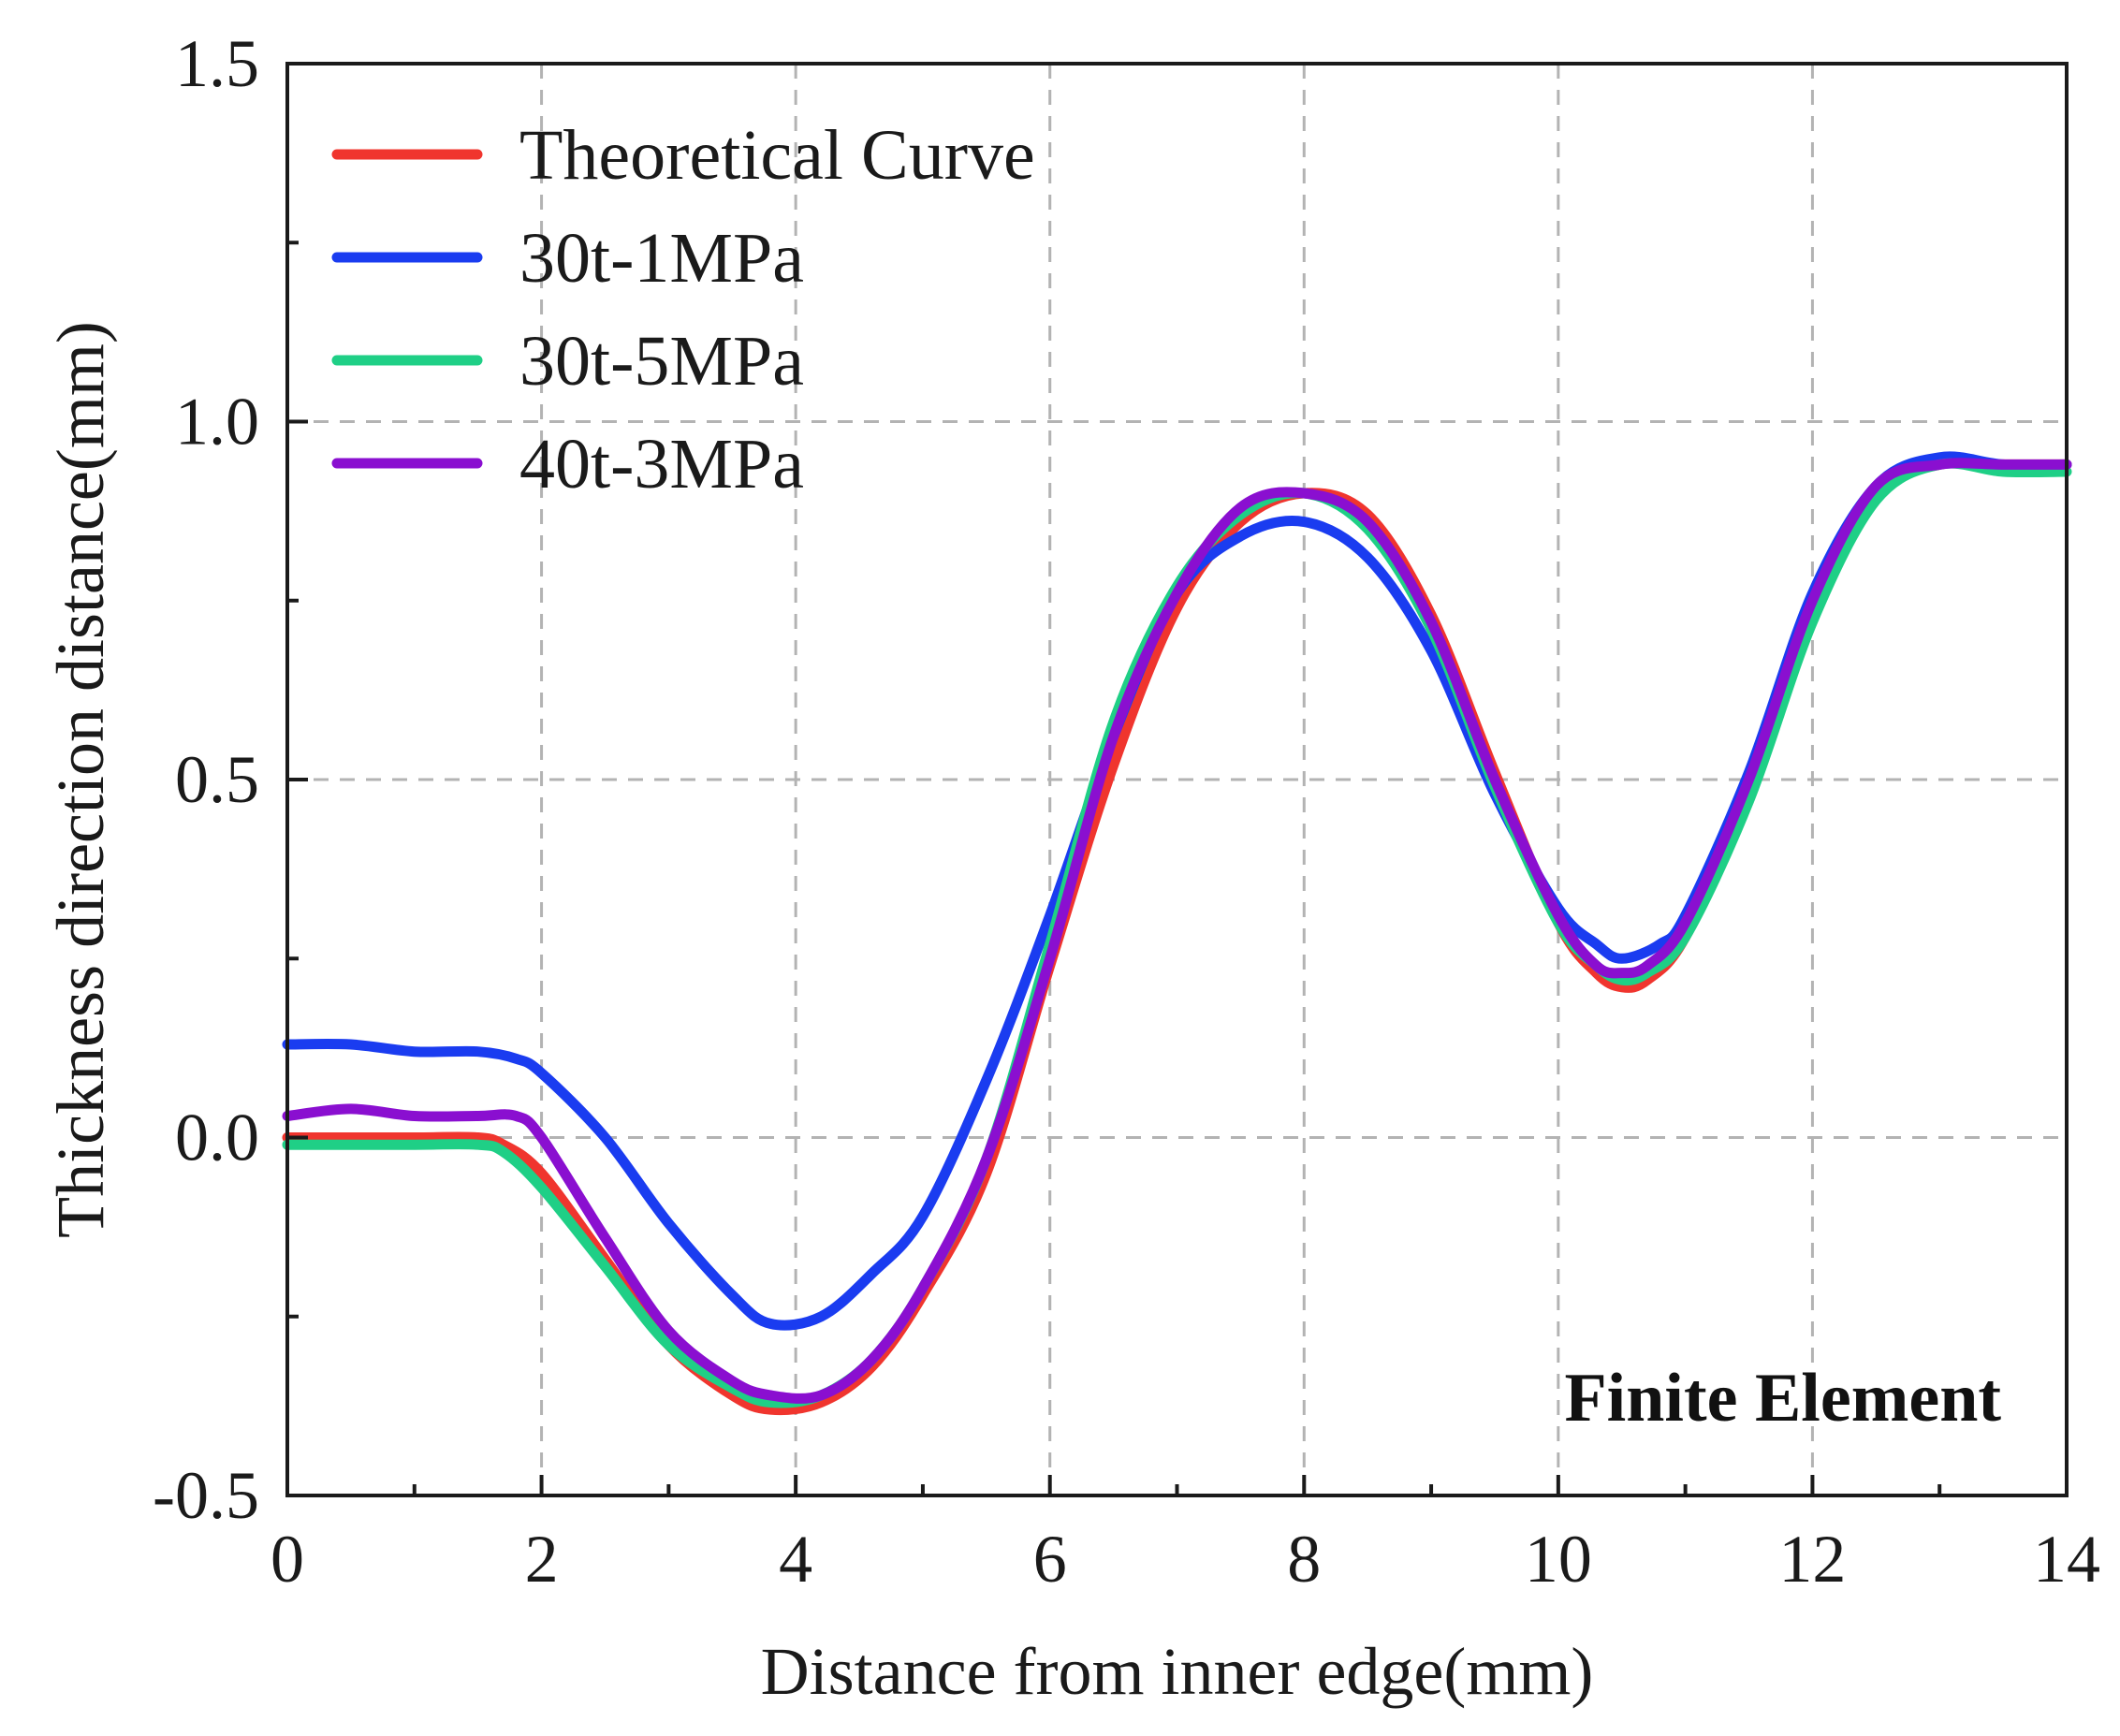  What do you see at coordinates (217, 423) in the screenshot?
I see `y-tick-label-1: 1.0` at bounding box center [217, 423].